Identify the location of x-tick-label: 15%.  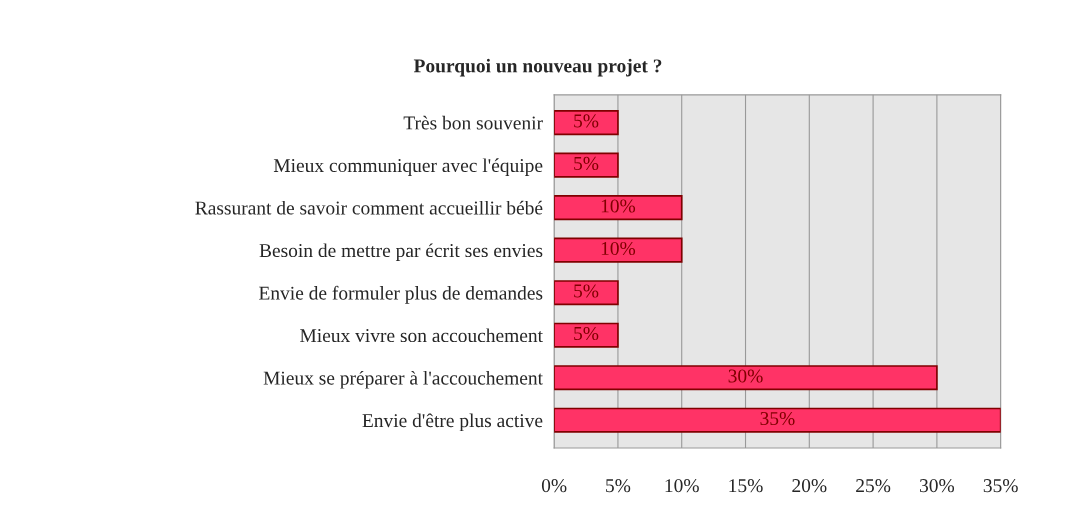
(746, 486).